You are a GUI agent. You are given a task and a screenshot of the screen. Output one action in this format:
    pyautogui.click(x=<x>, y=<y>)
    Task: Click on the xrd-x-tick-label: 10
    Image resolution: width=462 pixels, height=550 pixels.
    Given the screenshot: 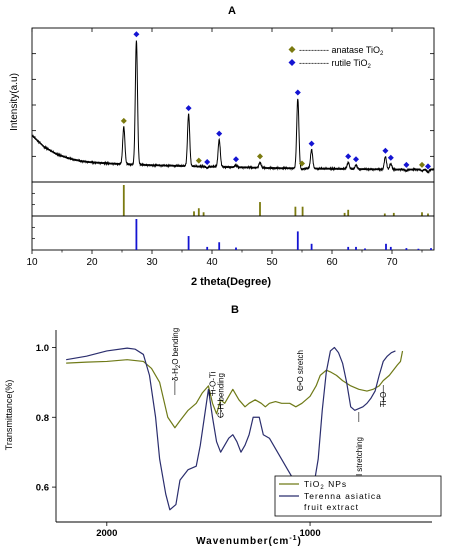 What is the action you would take?
    pyautogui.click(x=32, y=262)
    